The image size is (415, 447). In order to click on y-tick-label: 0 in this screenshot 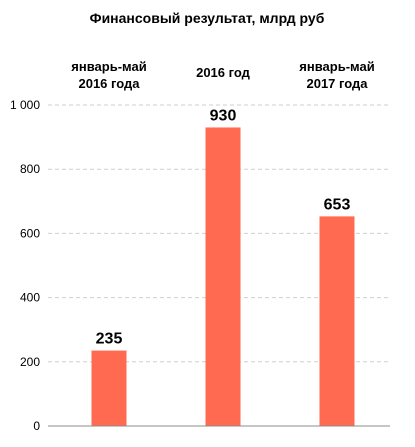, I will do `click(36, 426)`.